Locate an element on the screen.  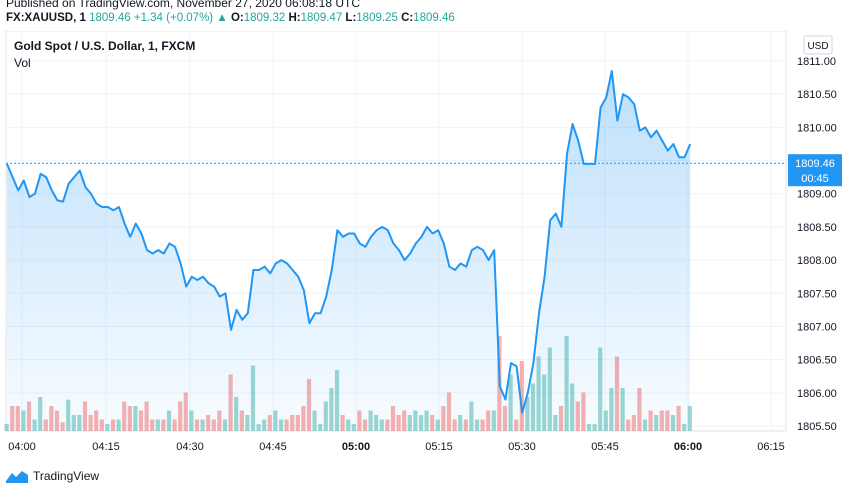
x-tick-label: 05:00 is located at coordinates (356, 447).